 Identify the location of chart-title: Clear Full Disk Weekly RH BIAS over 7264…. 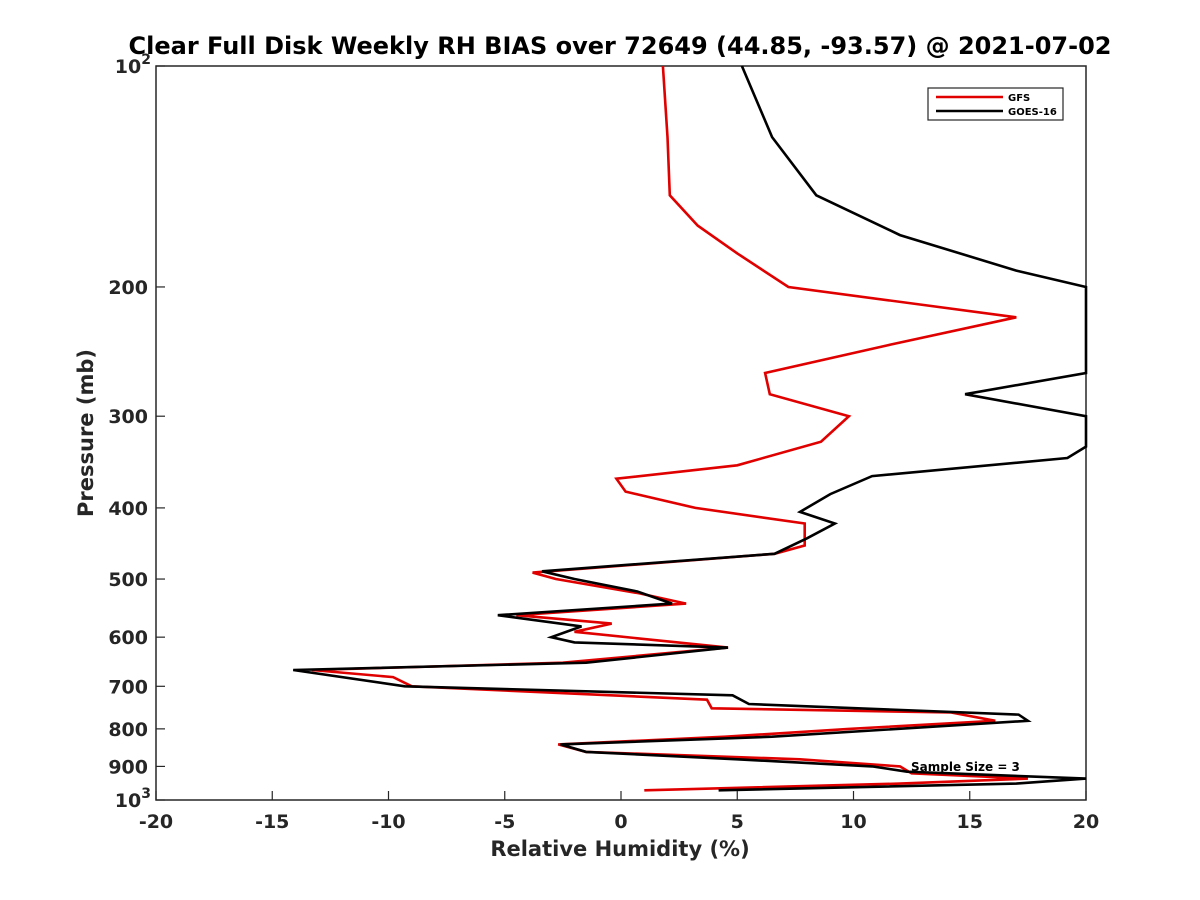
(620, 46).